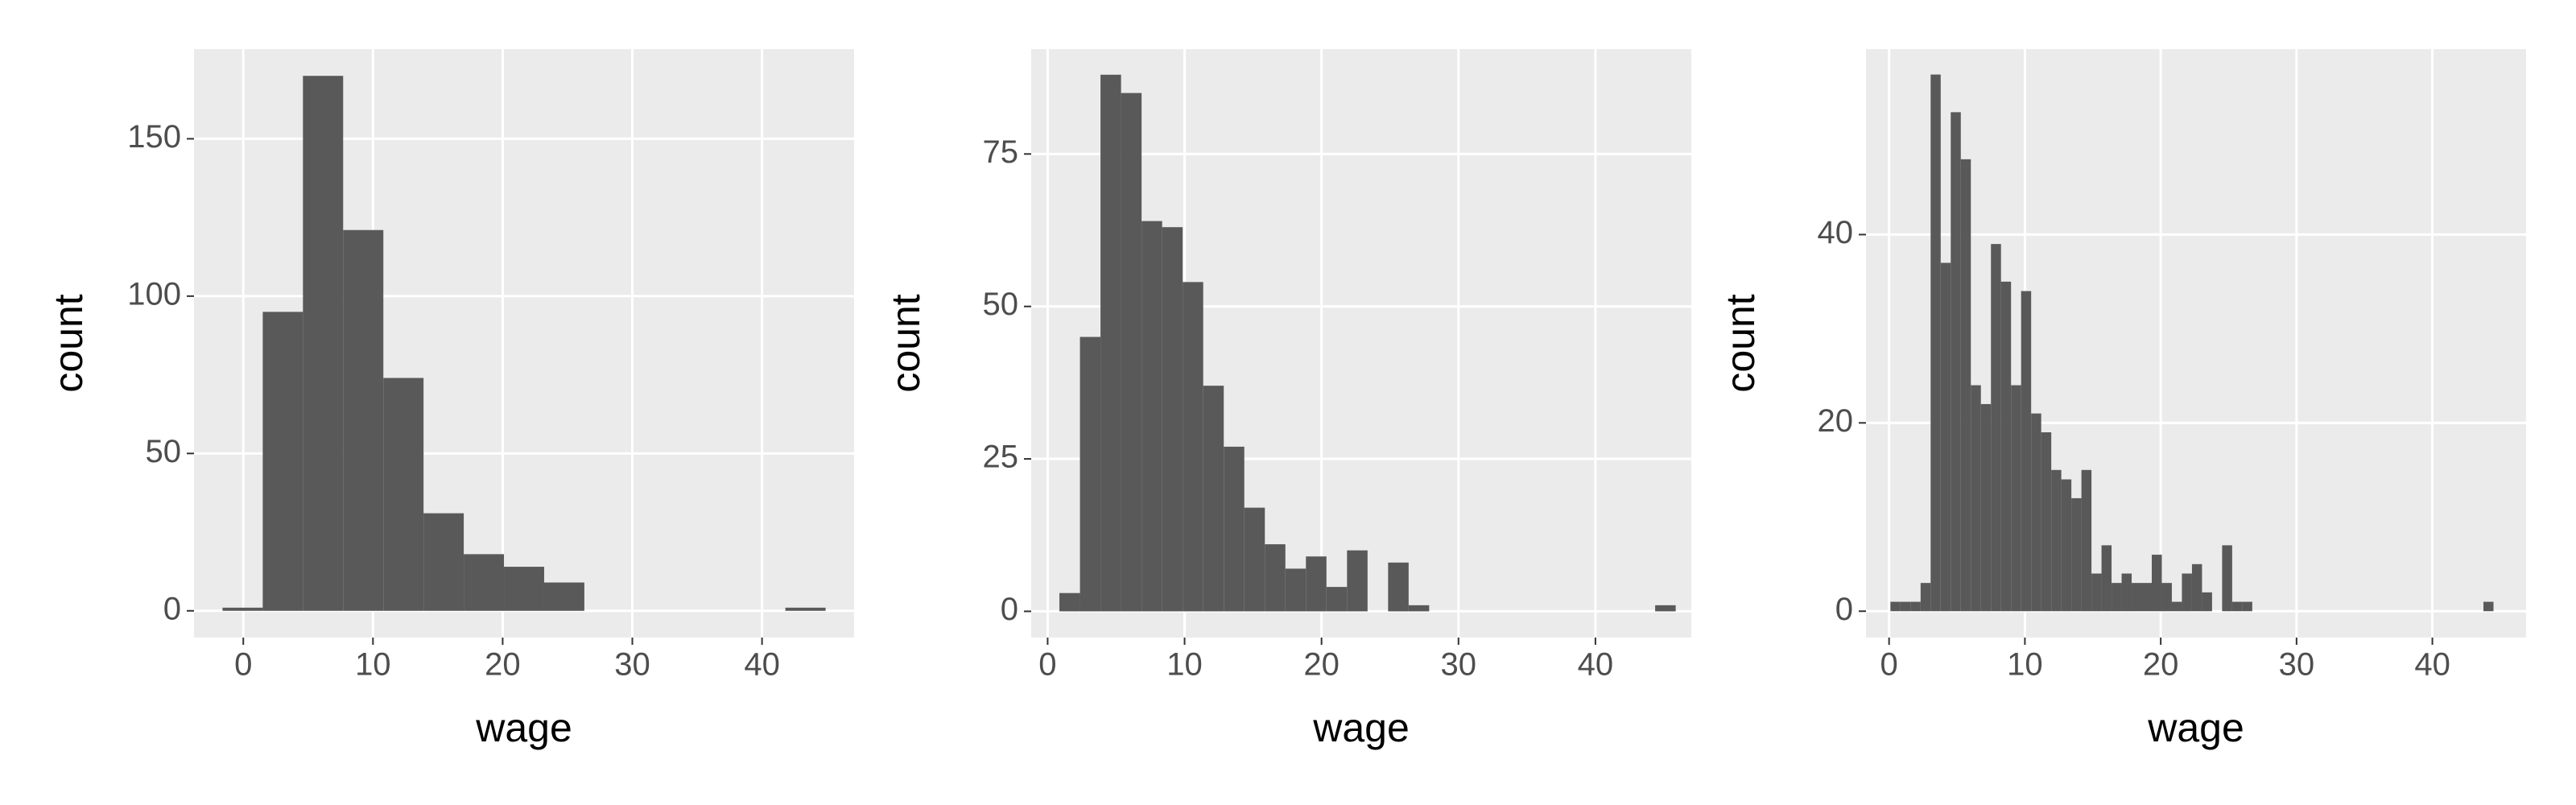 The height and width of the screenshot is (805, 2576). I want to click on y-tick-label: 25, so click(1001, 457).